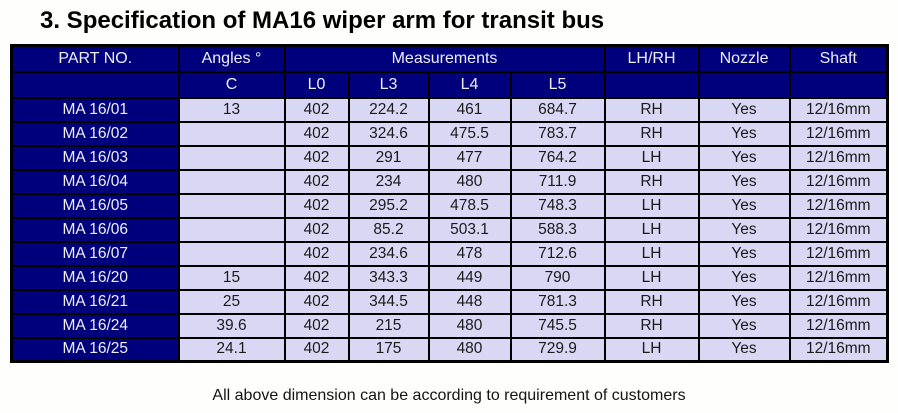 The height and width of the screenshot is (413, 898). I want to click on col-header-measurements: Measurements, so click(444, 58).